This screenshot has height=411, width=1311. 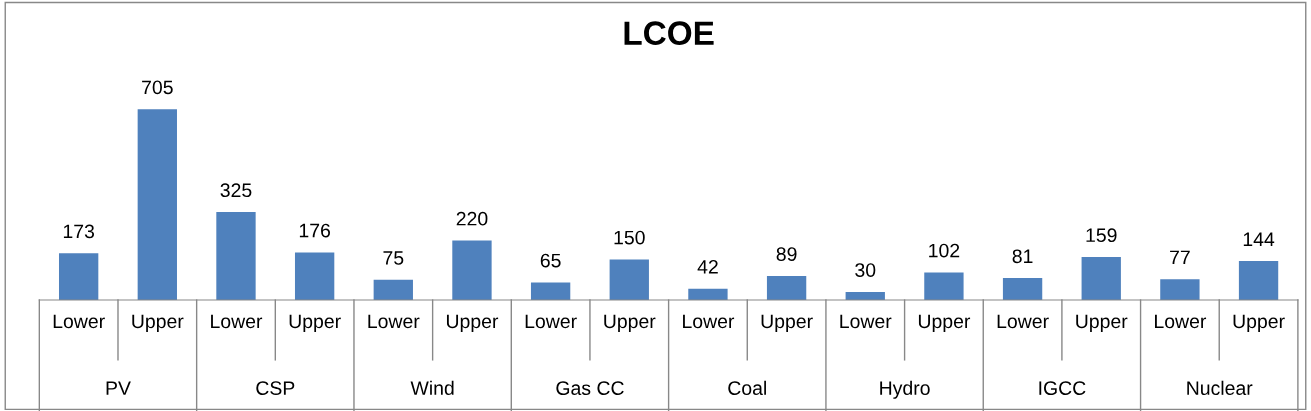 I want to click on data-label: 65, so click(x=550, y=260).